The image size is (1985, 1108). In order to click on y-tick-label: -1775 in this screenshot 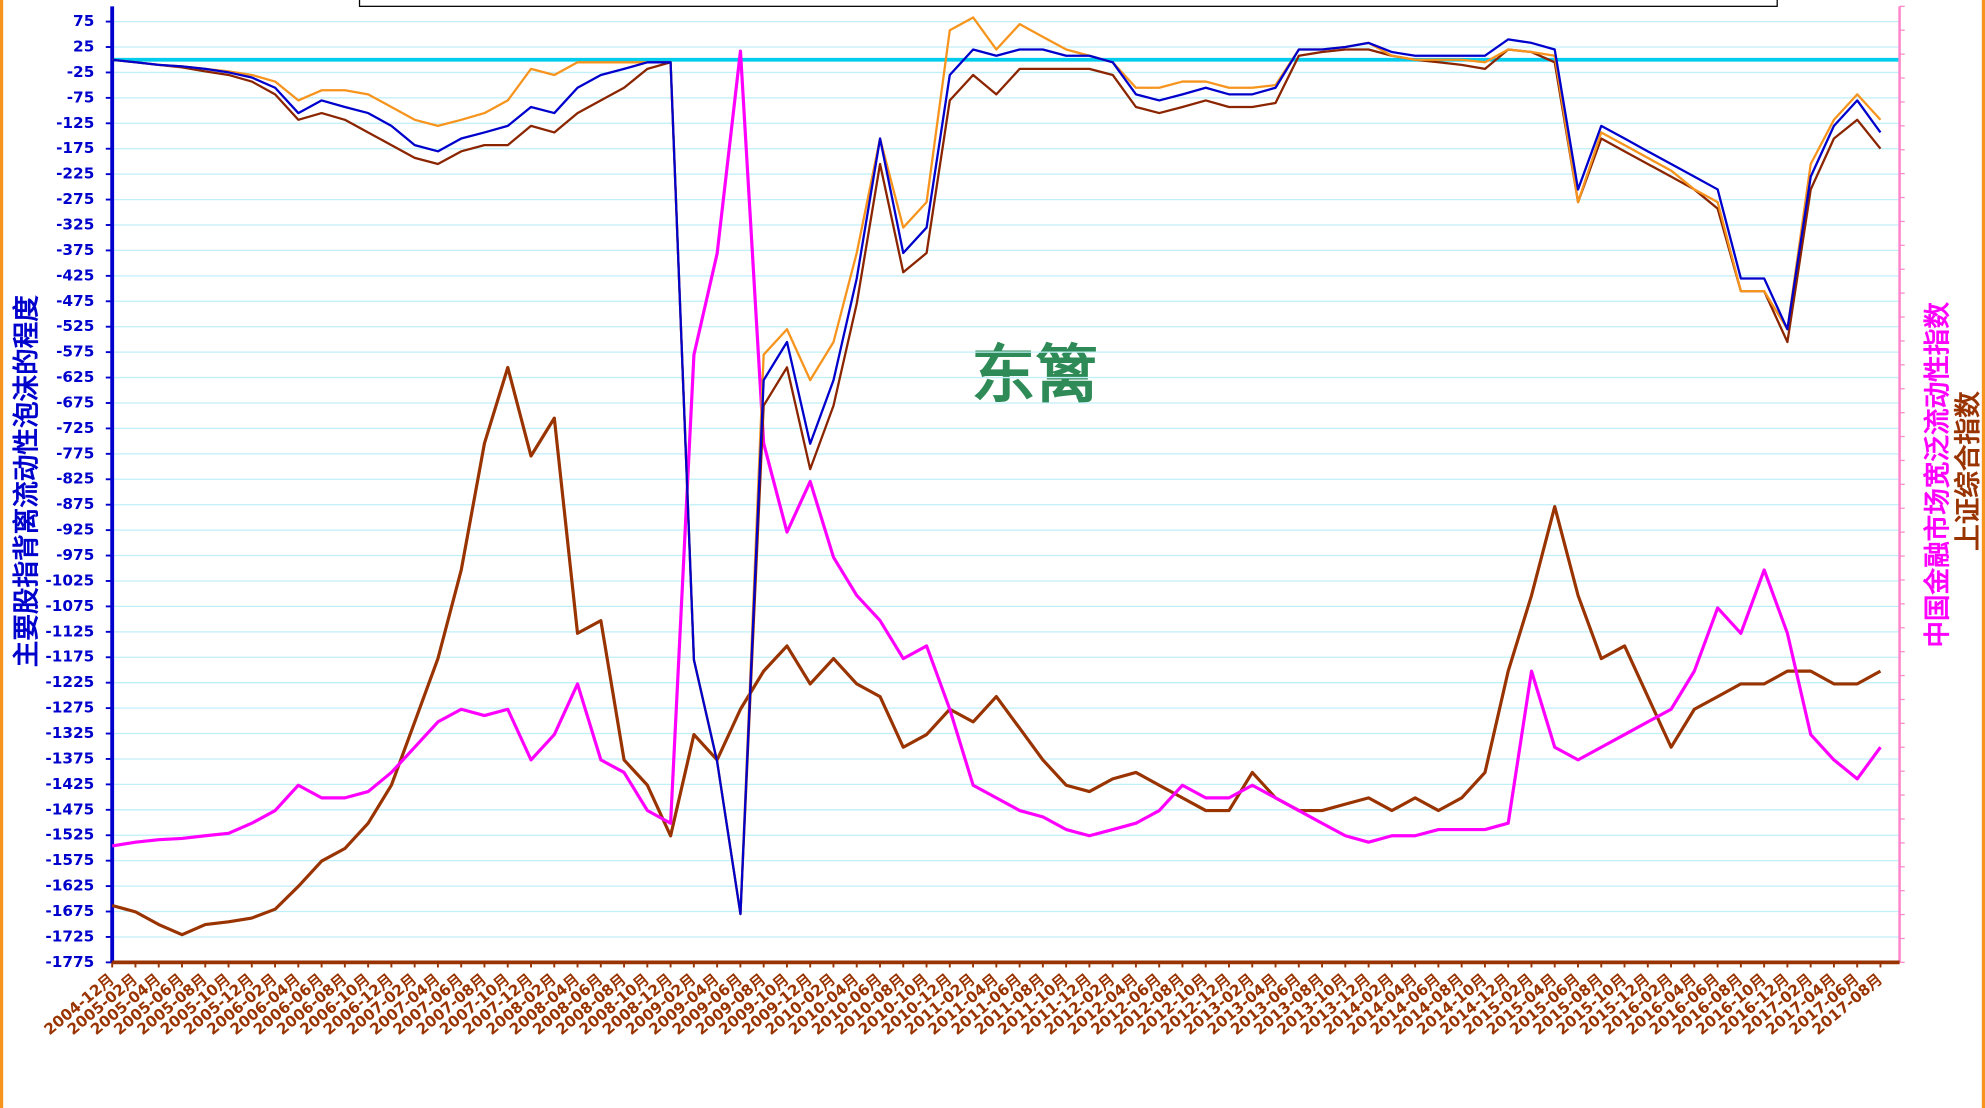, I will do `click(69, 962)`.